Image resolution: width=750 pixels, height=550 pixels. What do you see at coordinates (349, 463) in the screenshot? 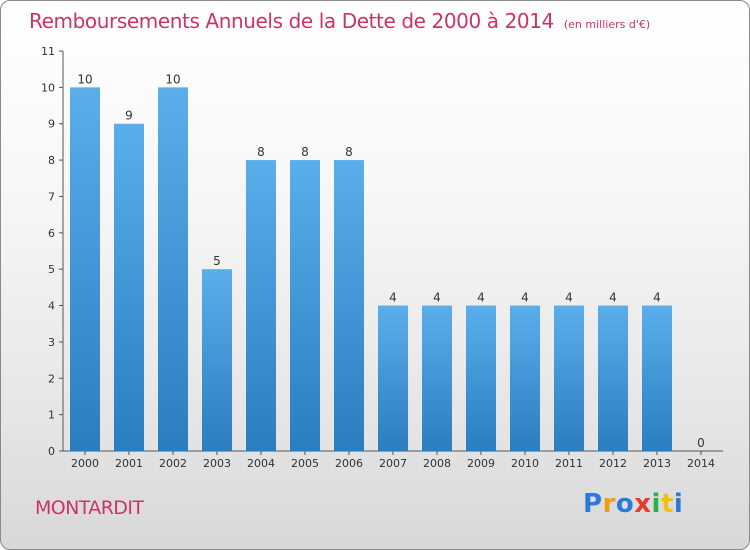
I see `x-tick-label: 2006` at bounding box center [349, 463].